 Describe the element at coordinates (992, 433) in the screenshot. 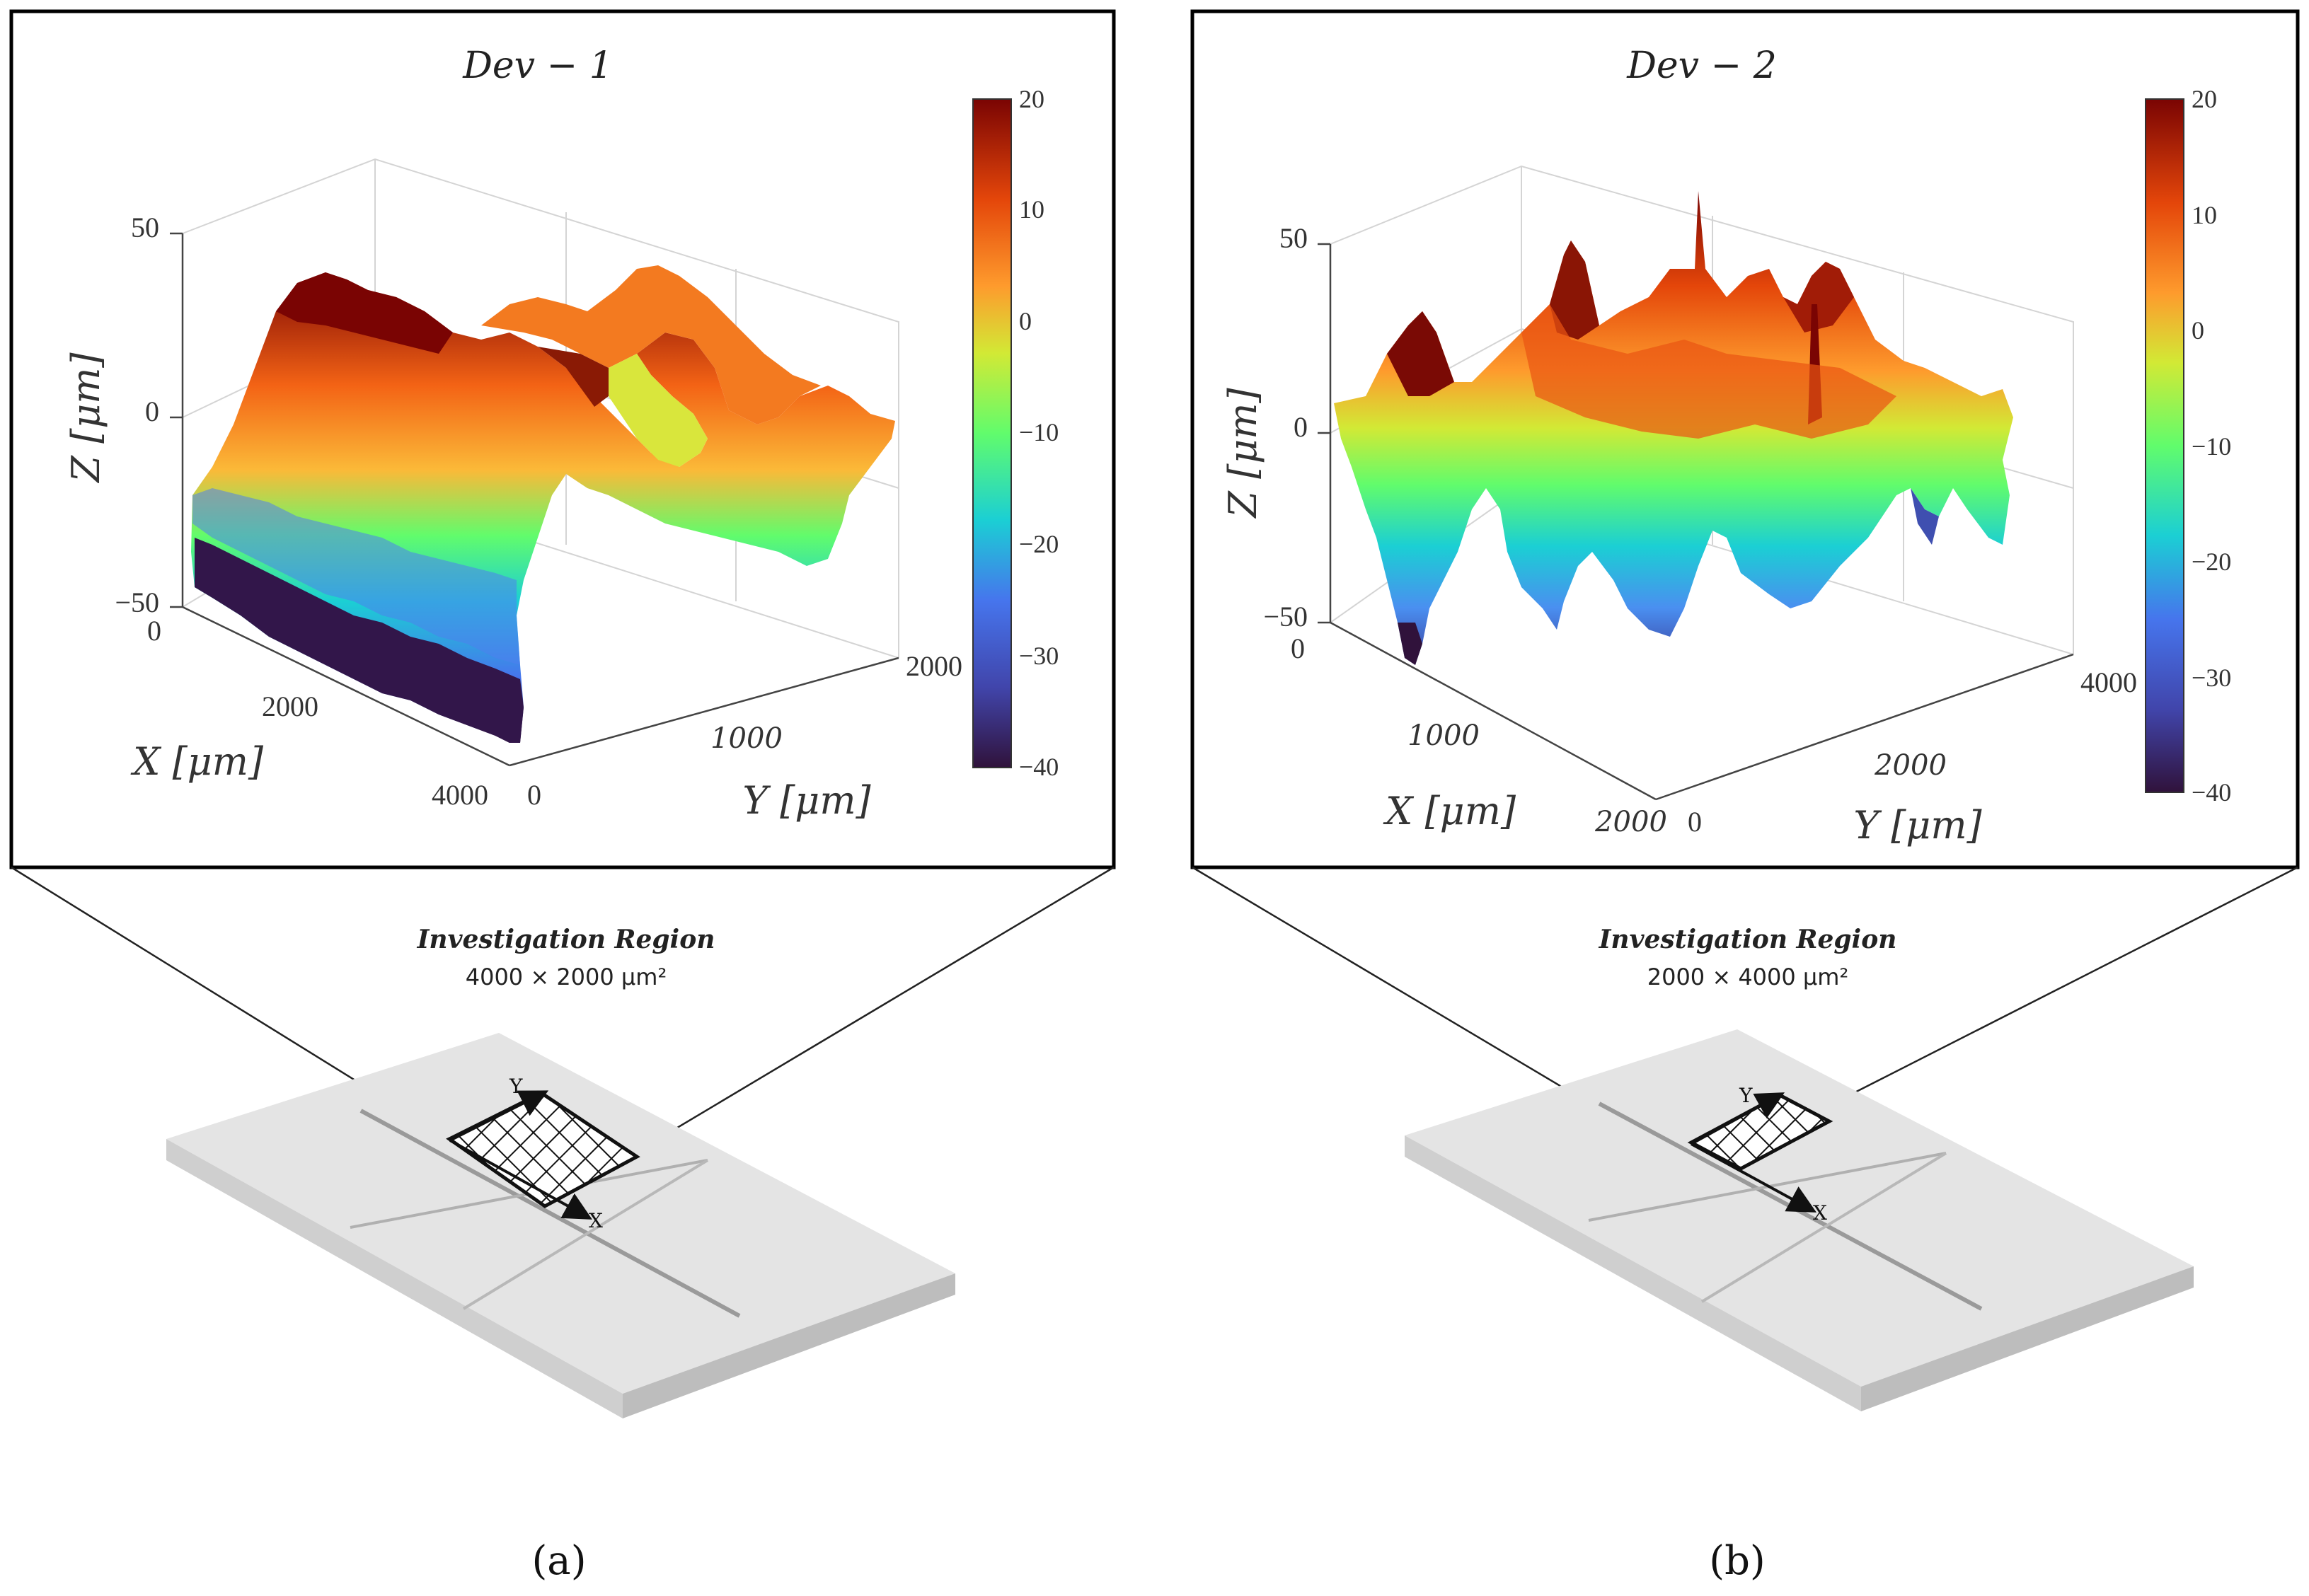

I see `panel-a-colorbar` at that location.